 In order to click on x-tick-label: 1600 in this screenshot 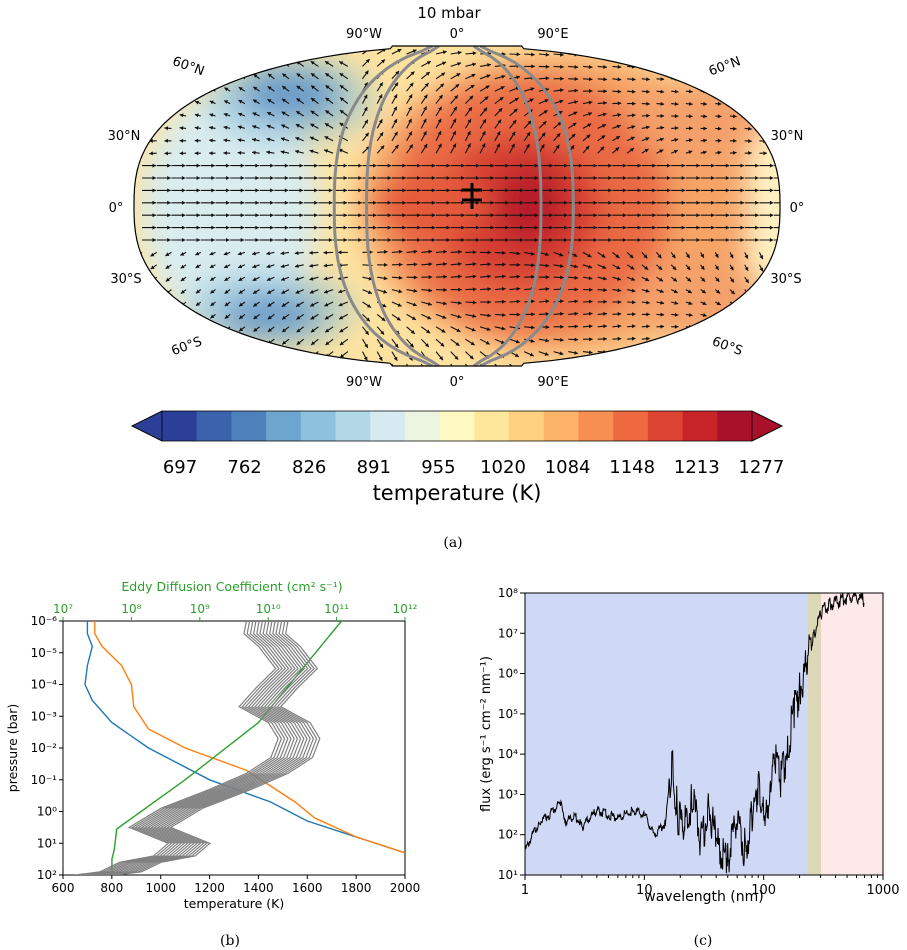, I will do `click(307, 888)`.